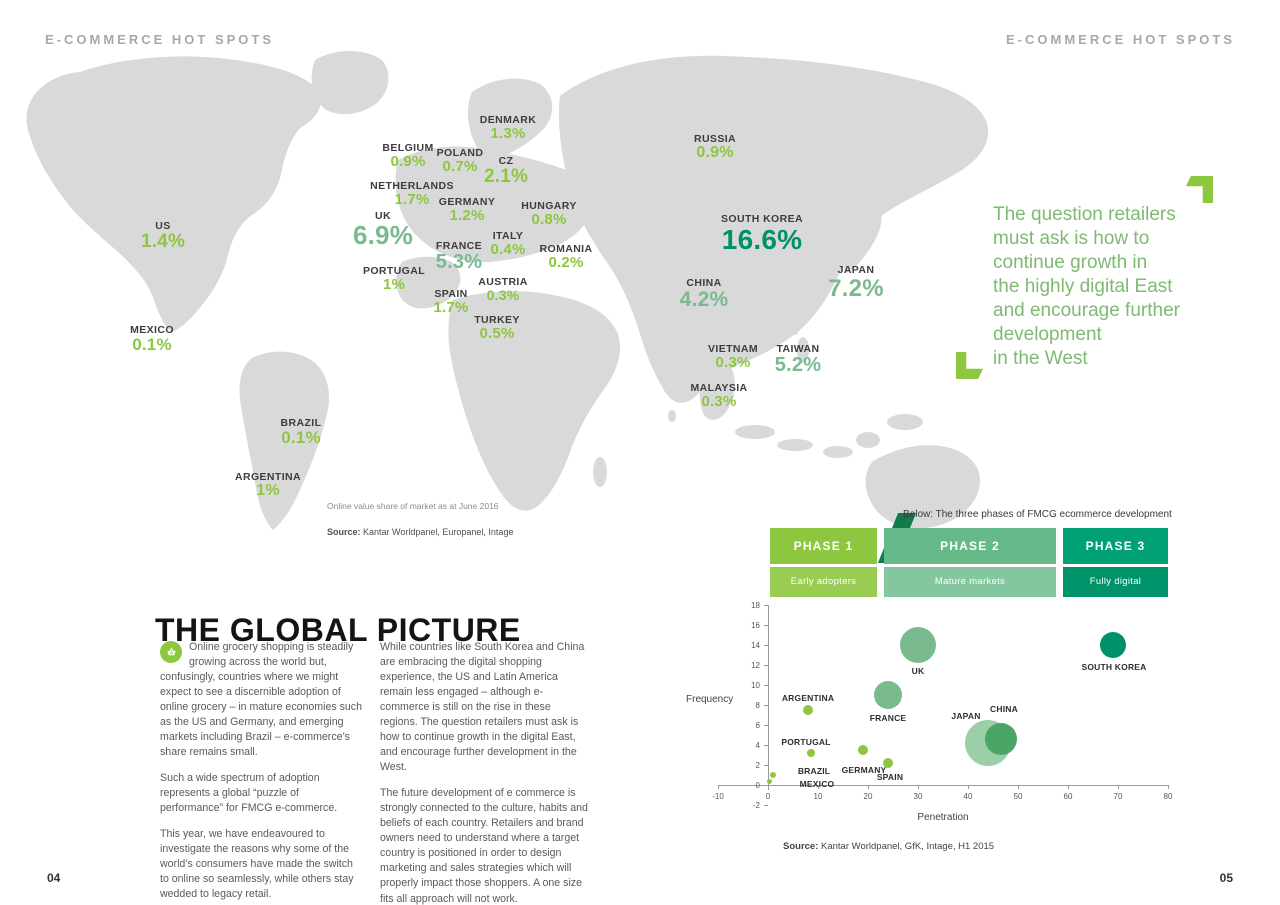 The height and width of the screenshot is (905, 1280). Describe the element at coordinates (1115, 546) in the screenshot. I see `phase-label: PHASE 3` at that location.